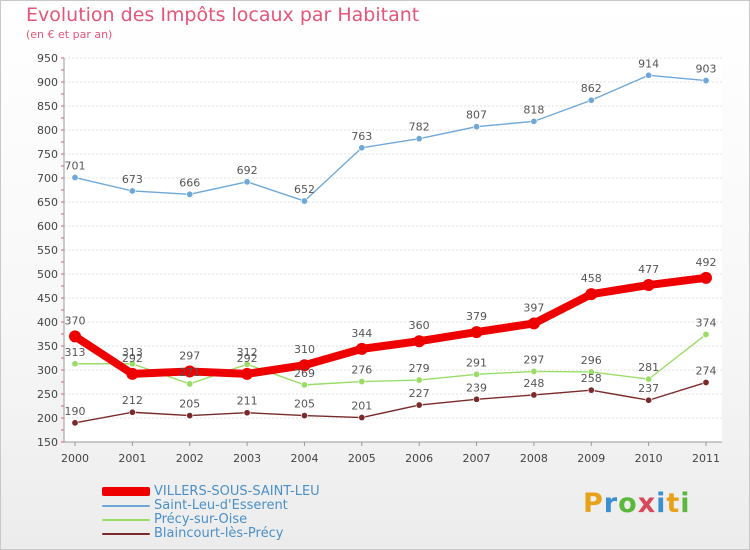 This screenshot has height=550, width=750. I want to click on data-label: 492, so click(706, 262).